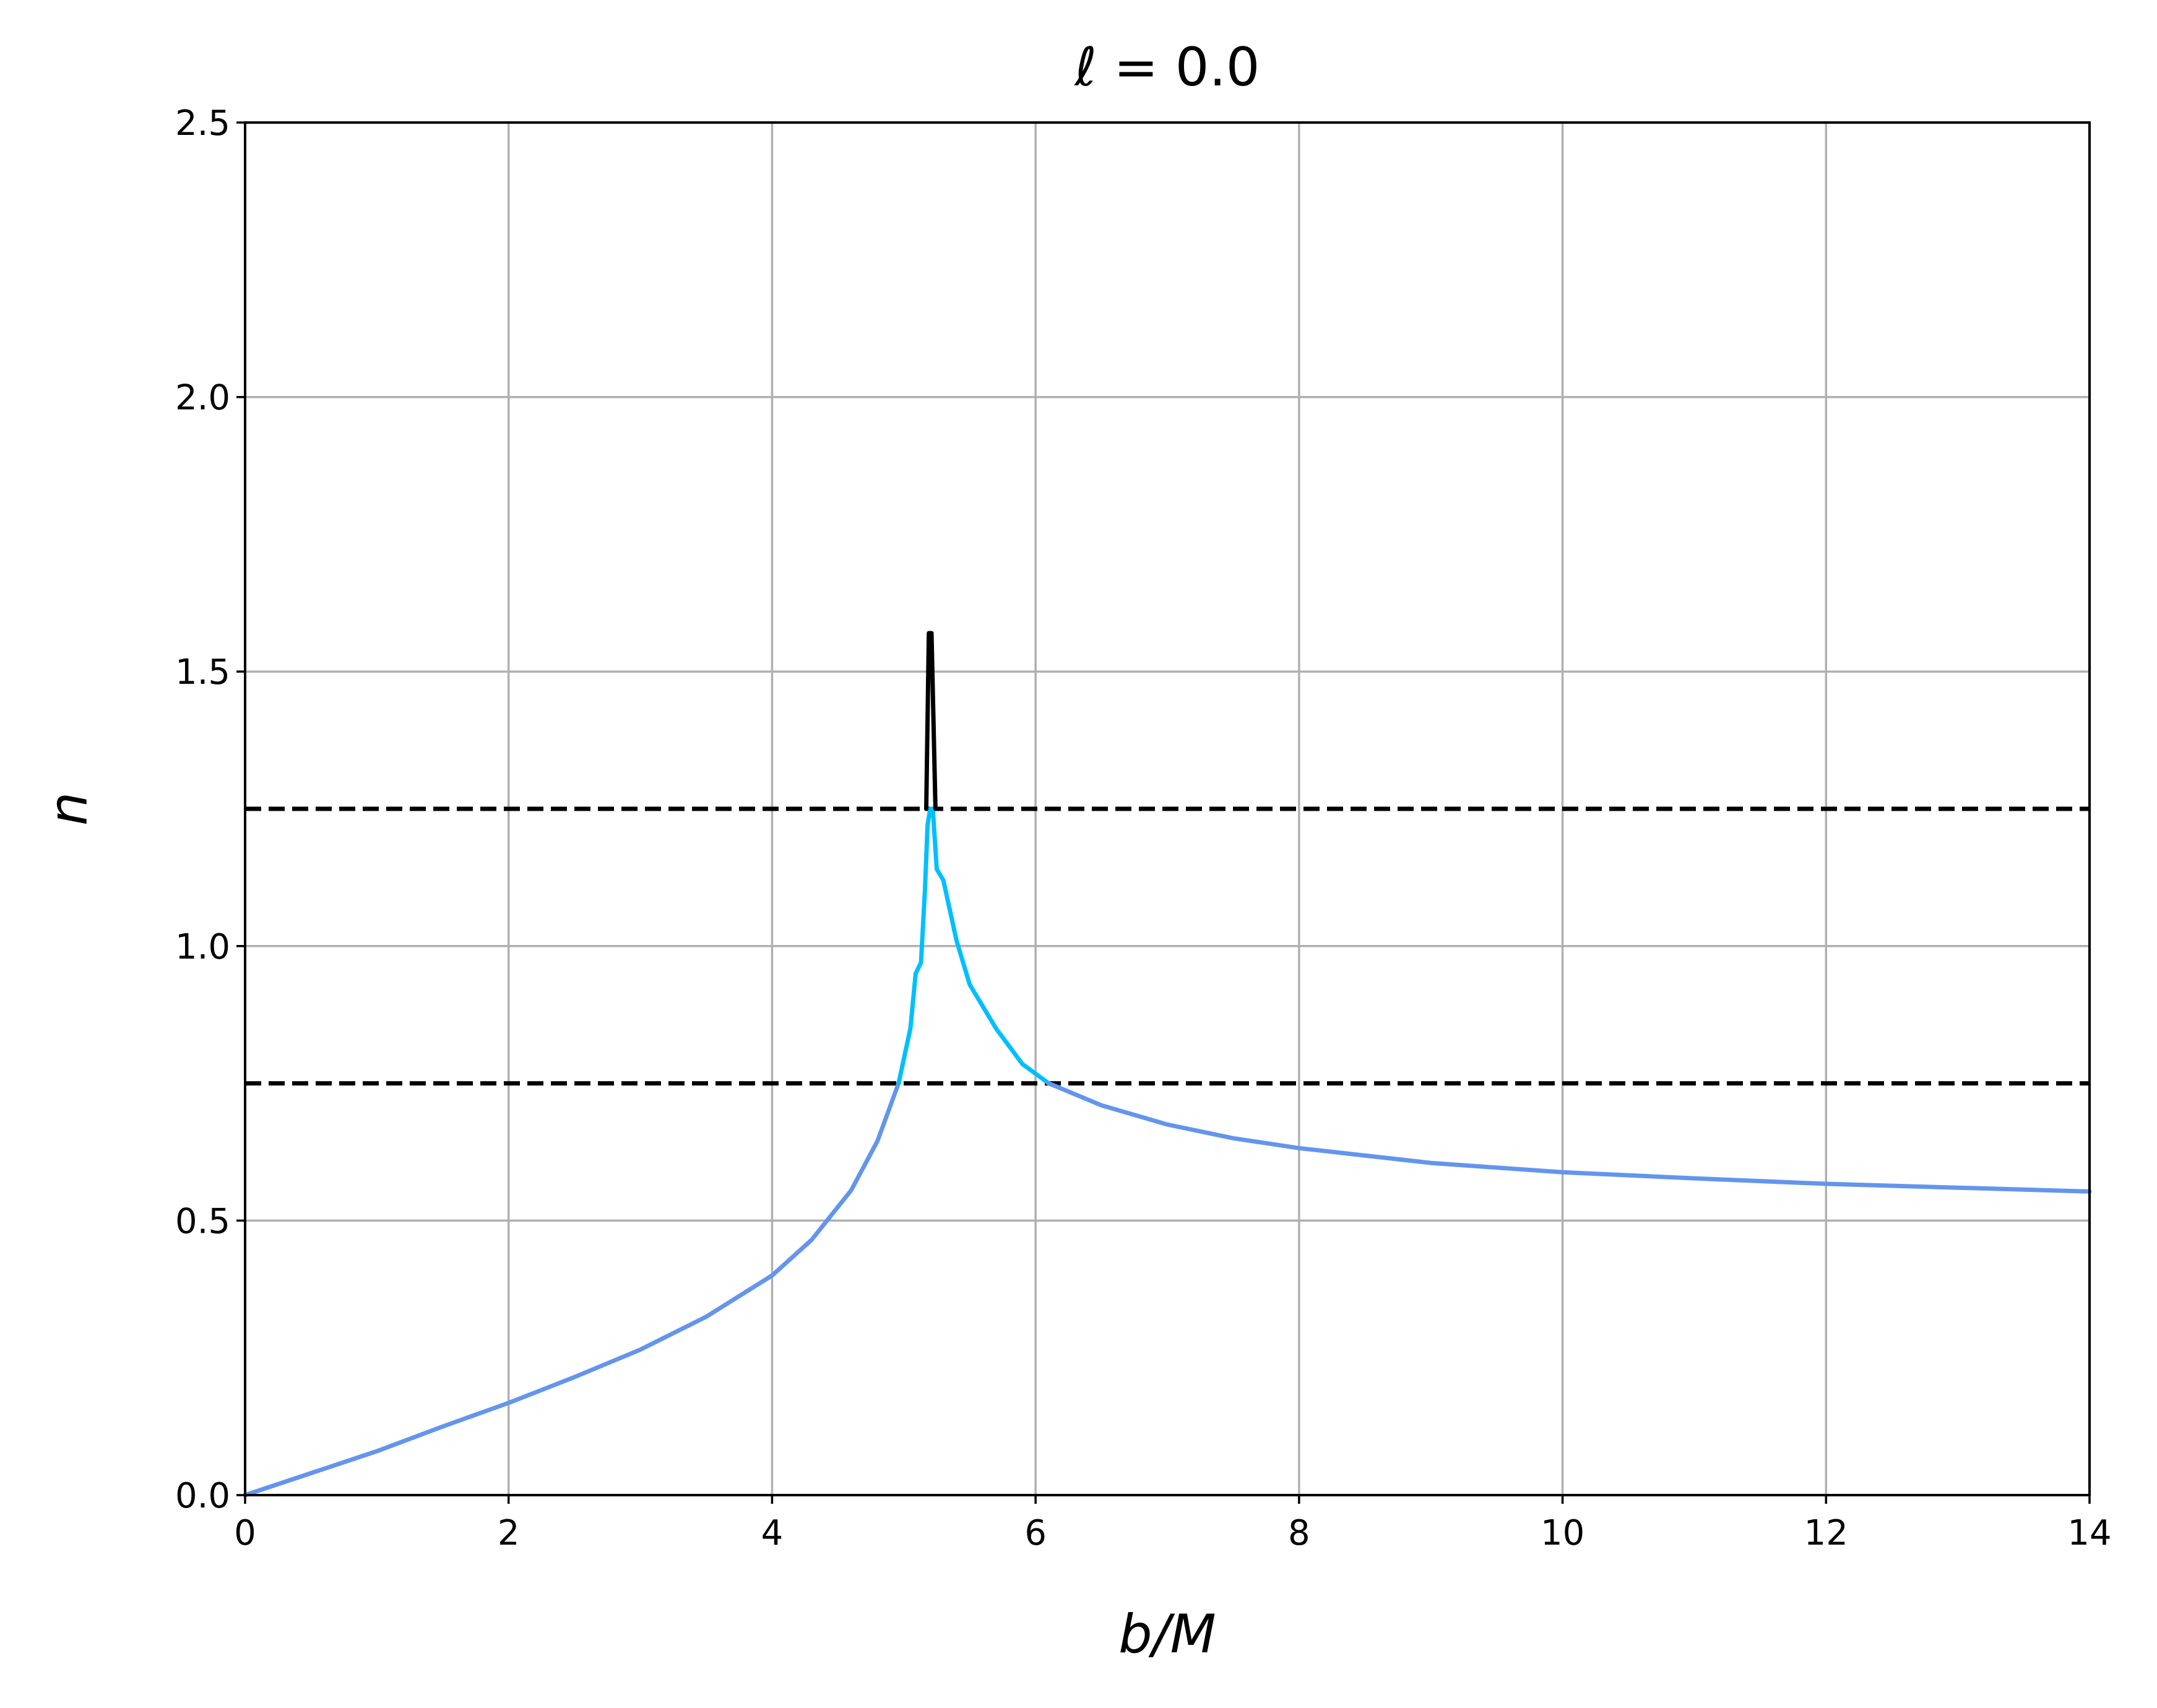 This screenshot has height=1708, width=2157. I want to click on x-tick-label: 10, so click(1563, 1533).